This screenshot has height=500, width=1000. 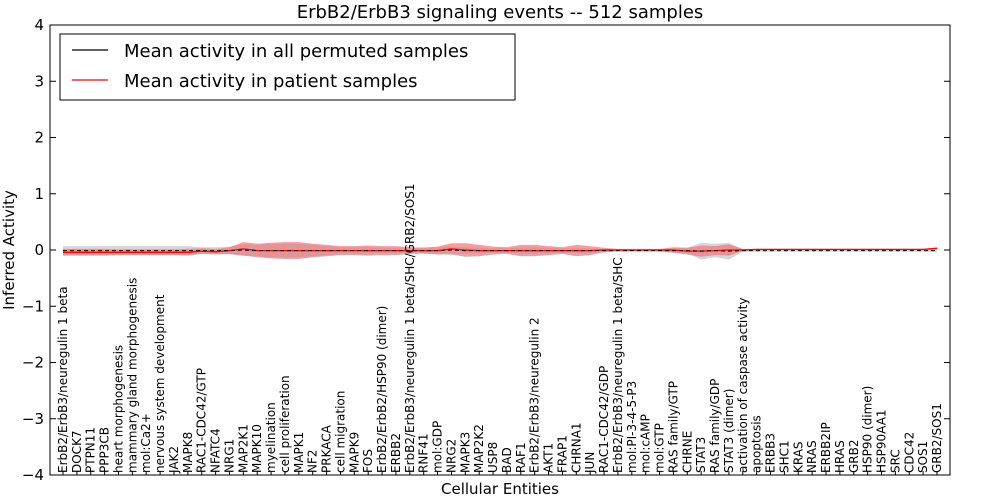 What do you see at coordinates (119, 409) in the screenshot?
I see `x-tick-label: heart morphogenesis` at bounding box center [119, 409].